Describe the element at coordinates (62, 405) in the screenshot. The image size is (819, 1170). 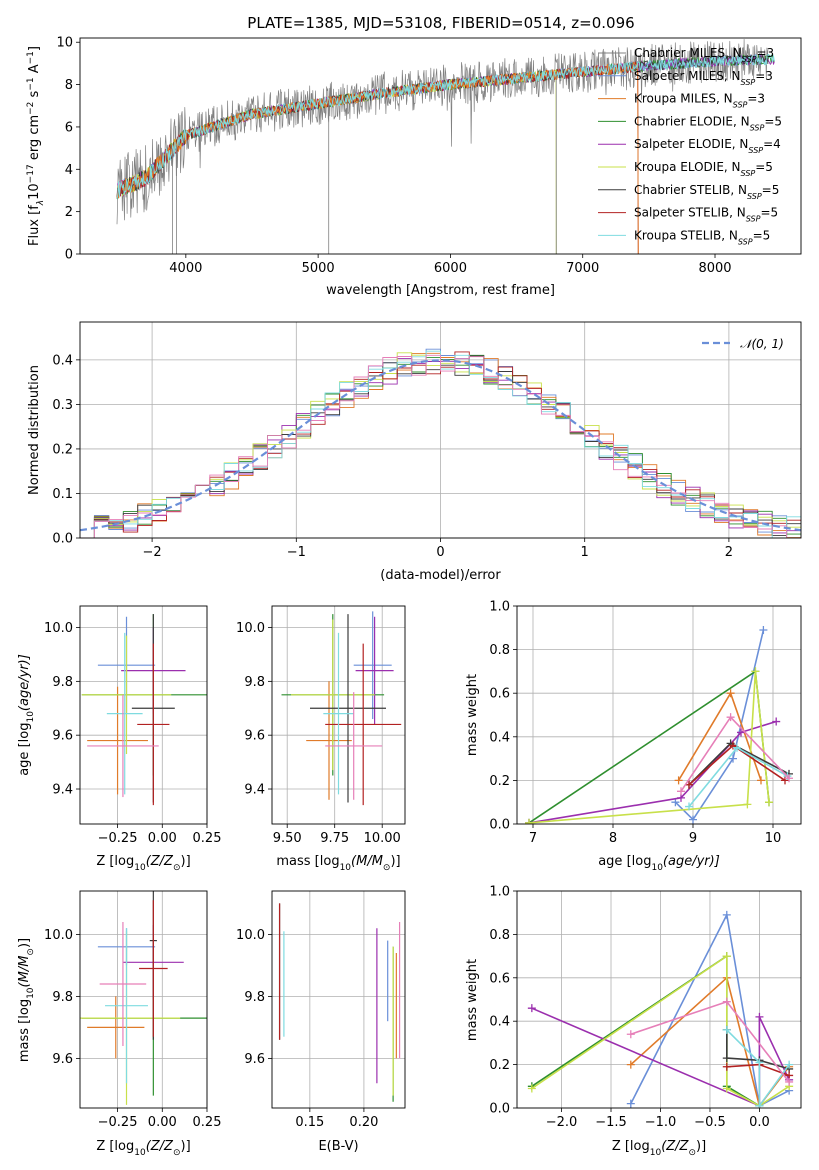
I see `y-tick-label: 0.3` at that location.